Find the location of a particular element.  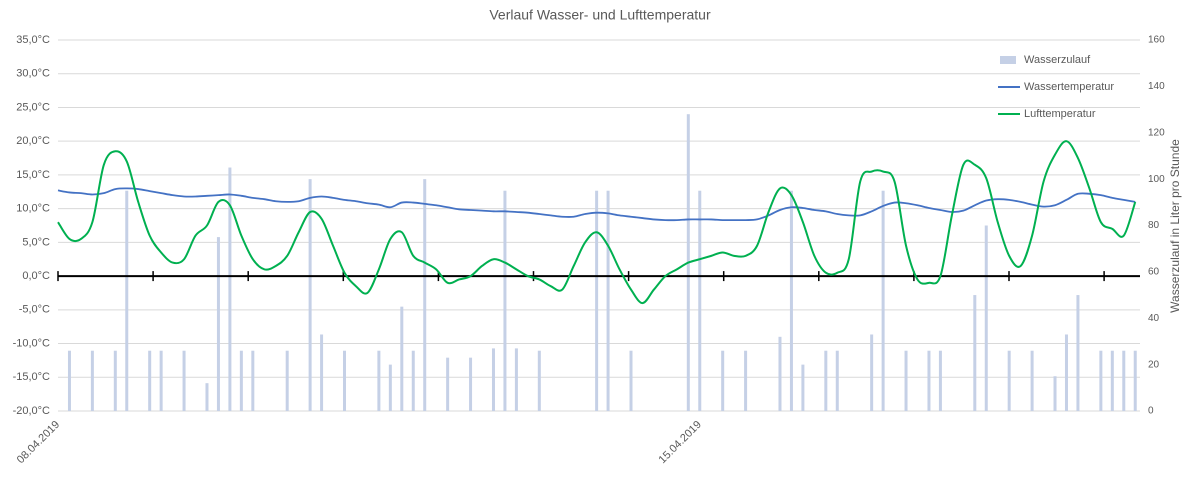

y-tick-label: 25,0°C is located at coordinates (33, 107).